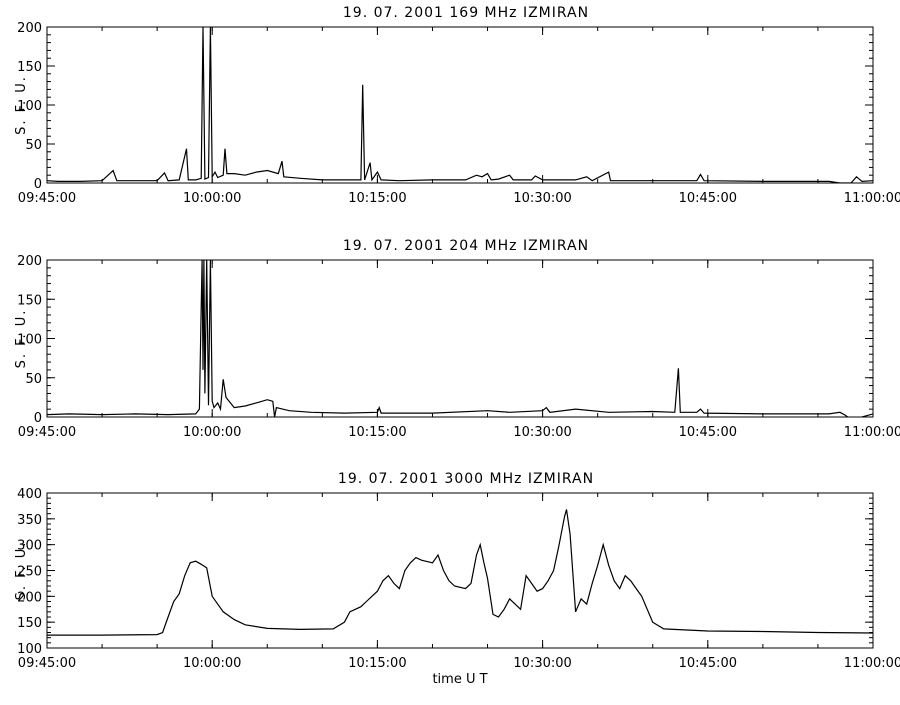  What do you see at coordinates (466, 246) in the screenshot?
I see `chart-title: 19. 07. 2001 204 MHz IZMIRAN` at bounding box center [466, 246].